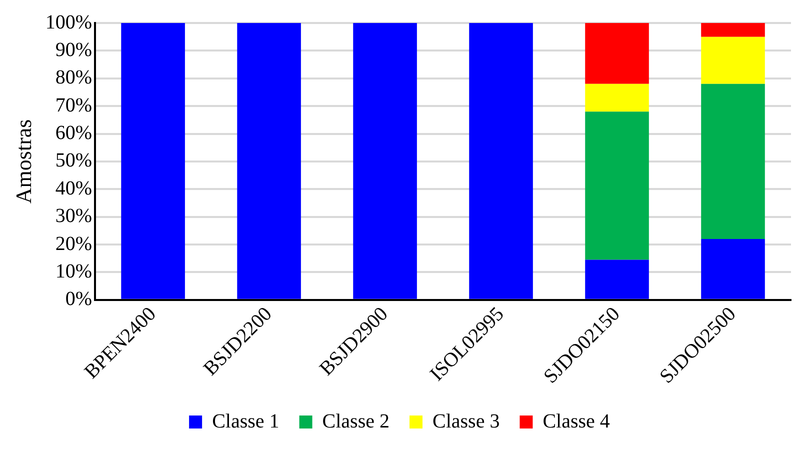 The width and height of the screenshot is (809, 450). What do you see at coordinates (73, 133) in the screenshot?
I see `y-tick-label: 60%` at bounding box center [73, 133].